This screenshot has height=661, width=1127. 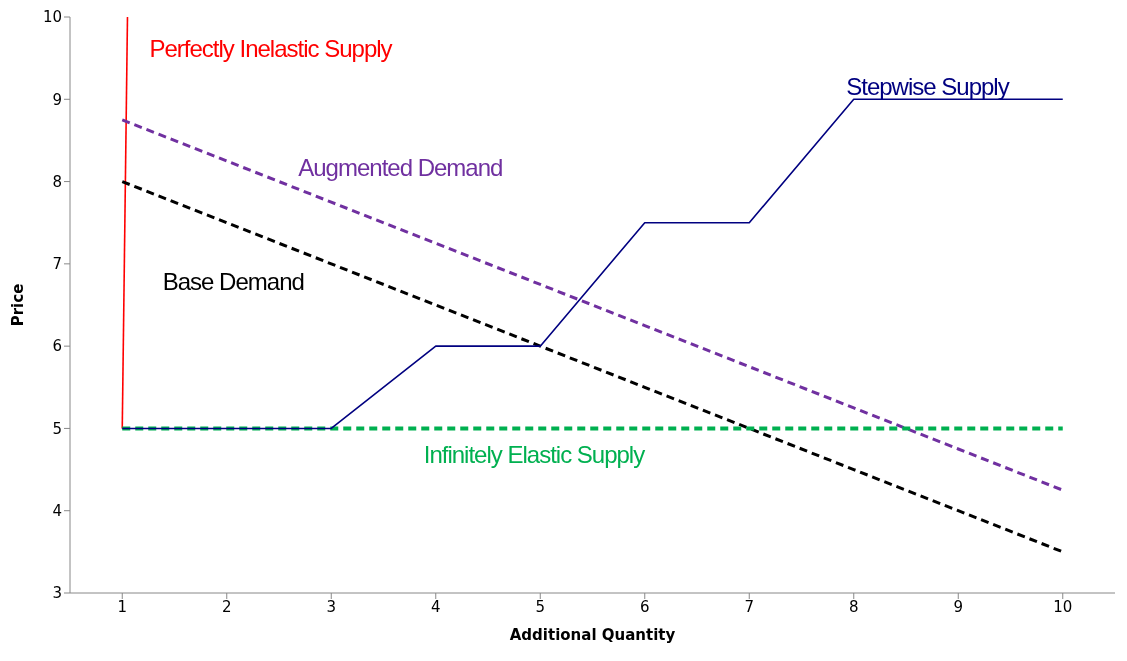 What do you see at coordinates (57, 511) in the screenshot?
I see `y-tick-label: 4` at bounding box center [57, 511].